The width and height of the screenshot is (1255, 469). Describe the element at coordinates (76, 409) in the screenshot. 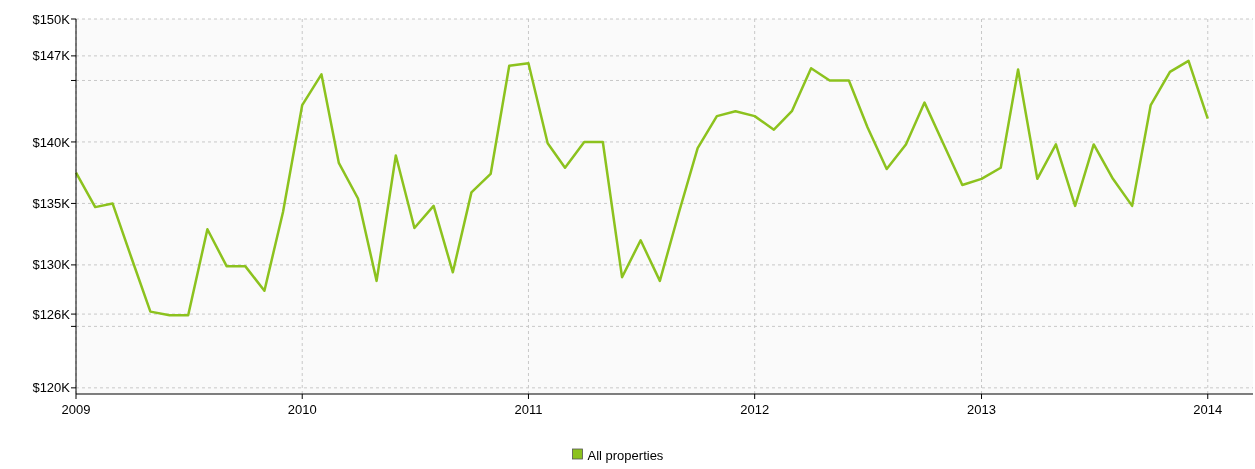

I see `x-tick-label: 2009` at that location.